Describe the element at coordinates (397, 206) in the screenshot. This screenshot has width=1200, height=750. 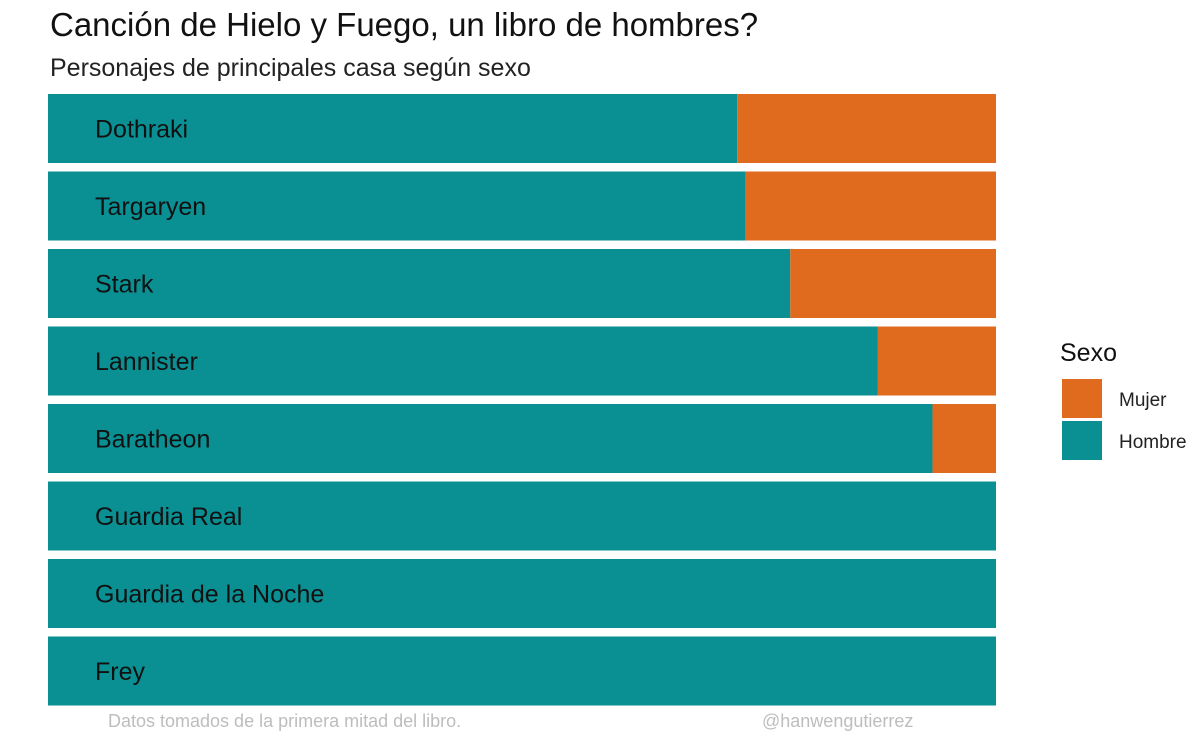
I see `bar-targaryen-hombre` at that location.